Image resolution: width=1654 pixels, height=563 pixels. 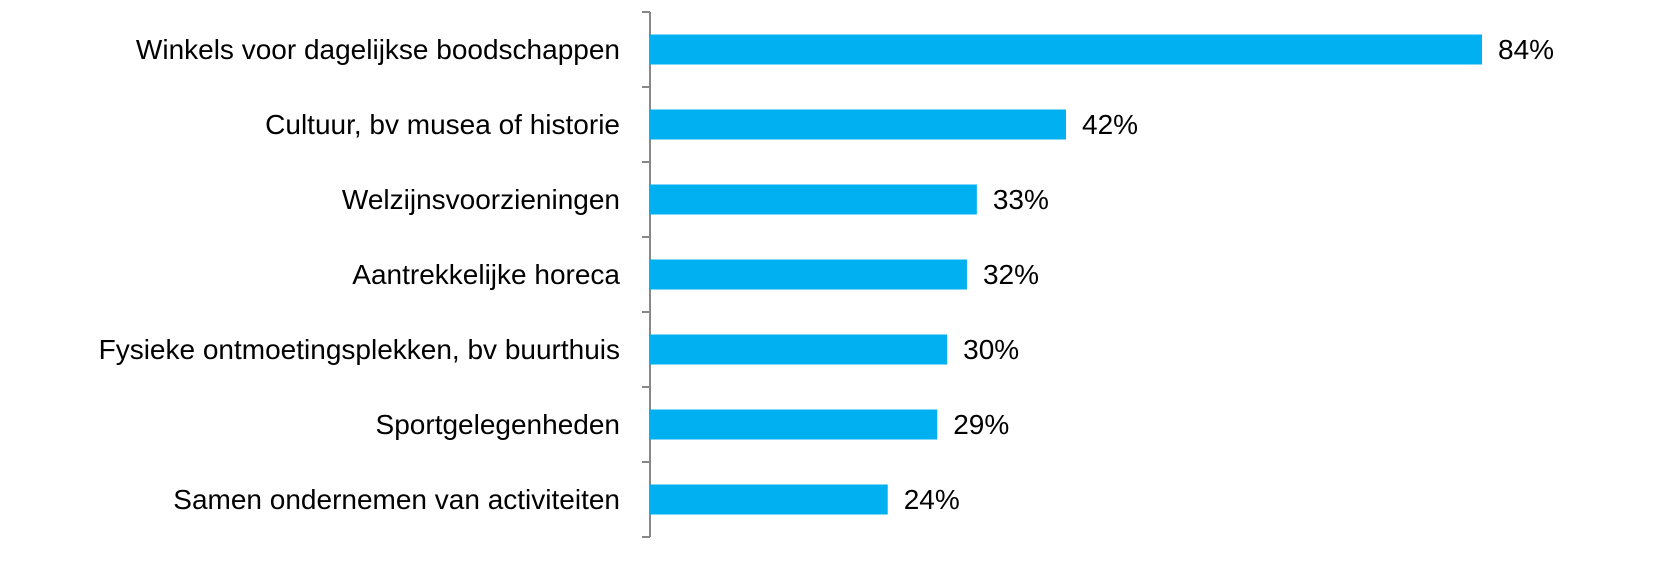 What do you see at coordinates (498, 424) in the screenshot?
I see `category-label: Sportgelegenheden` at bounding box center [498, 424].